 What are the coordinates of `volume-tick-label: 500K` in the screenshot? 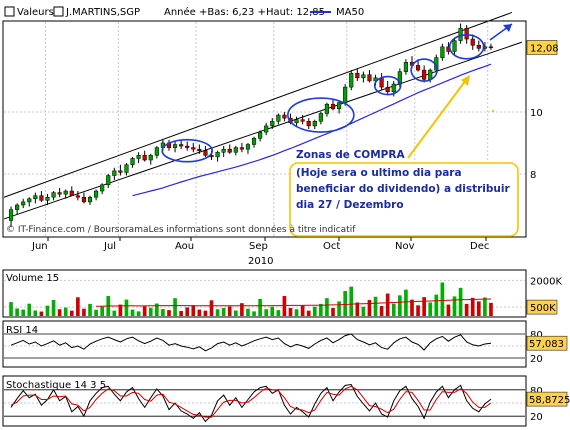 It's located at (543, 308).